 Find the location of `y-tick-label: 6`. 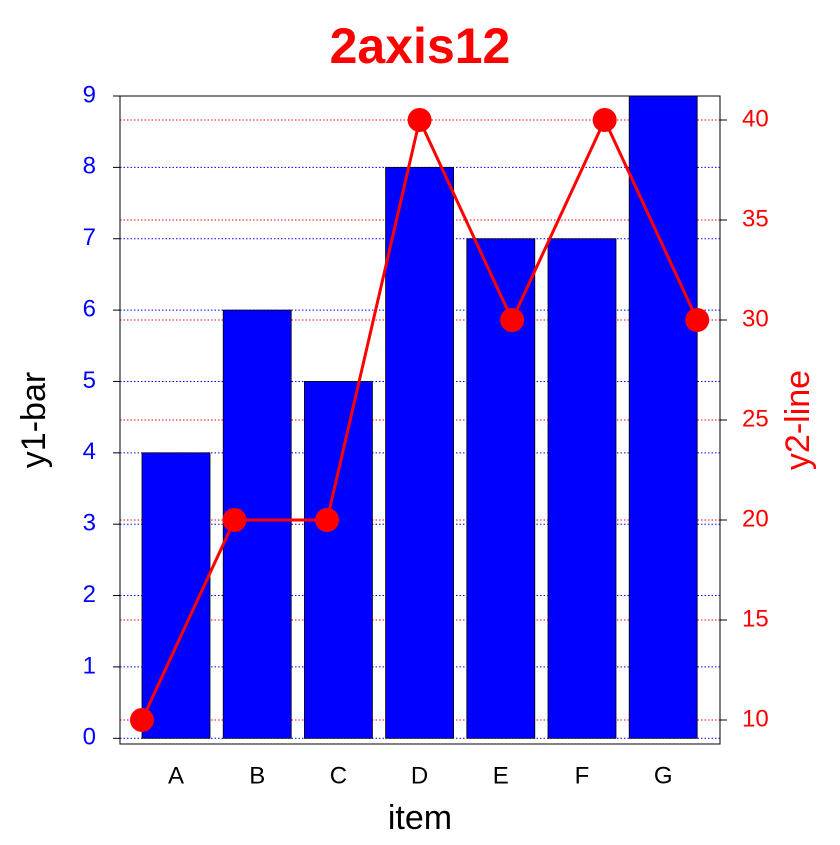

y-tick-label: 6 is located at coordinates (89, 308).